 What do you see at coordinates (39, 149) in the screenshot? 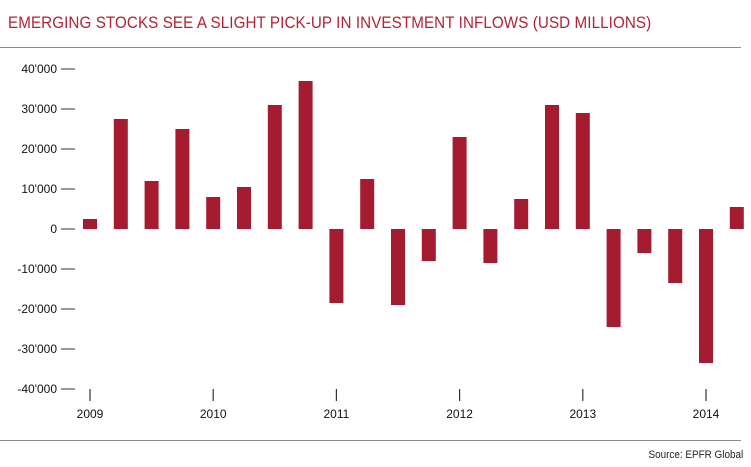
I see `y-tick-label: 20'000` at bounding box center [39, 149].